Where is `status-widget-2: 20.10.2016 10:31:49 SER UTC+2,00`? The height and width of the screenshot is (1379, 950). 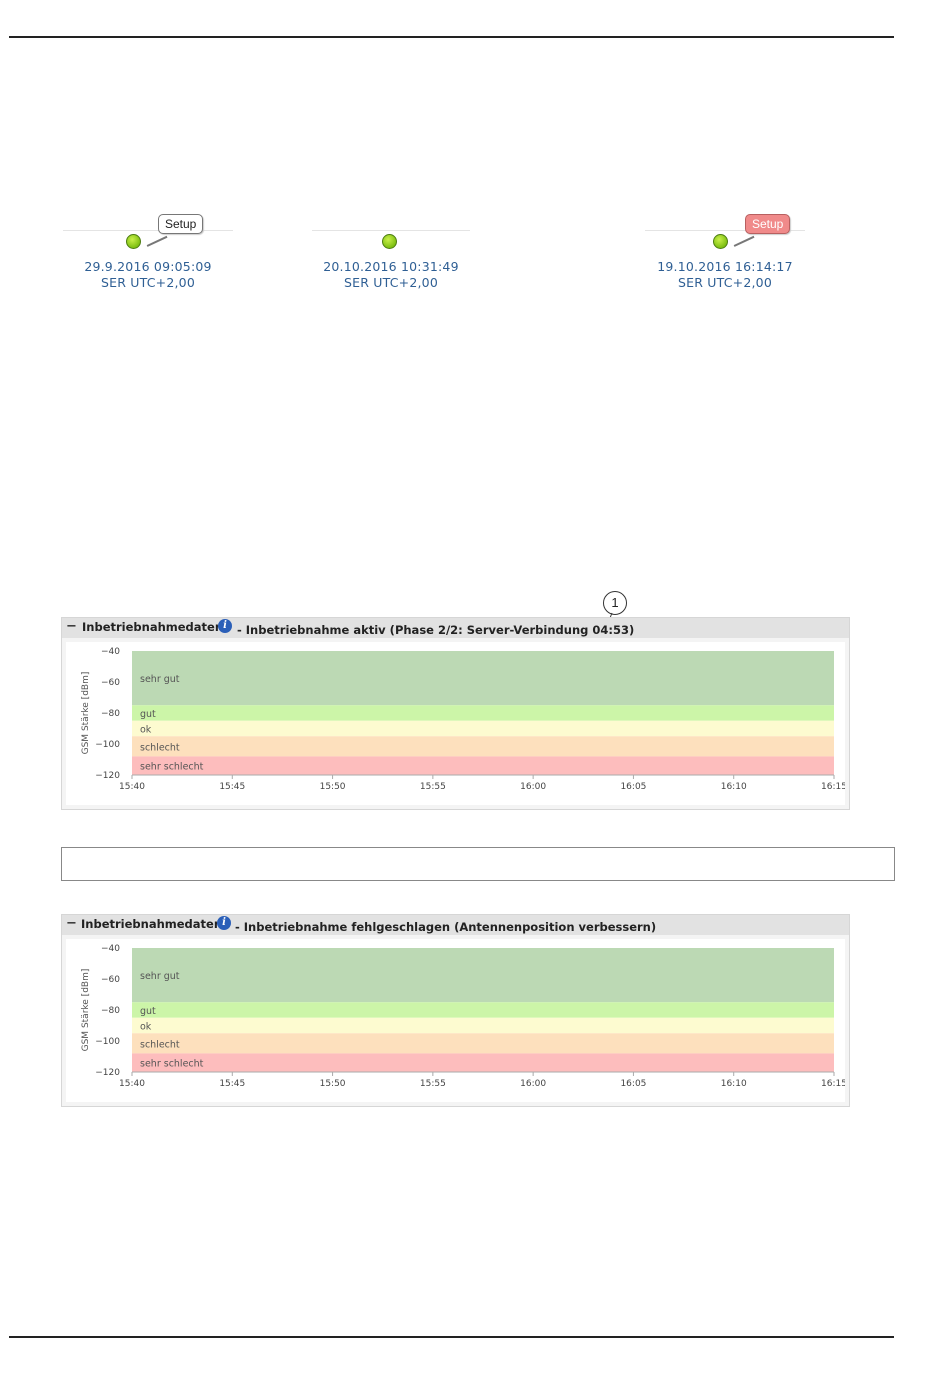 status-widget-2: 20.10.2016 10:31:49 SER UTC+2,00 is located at coordinates (391, 257).